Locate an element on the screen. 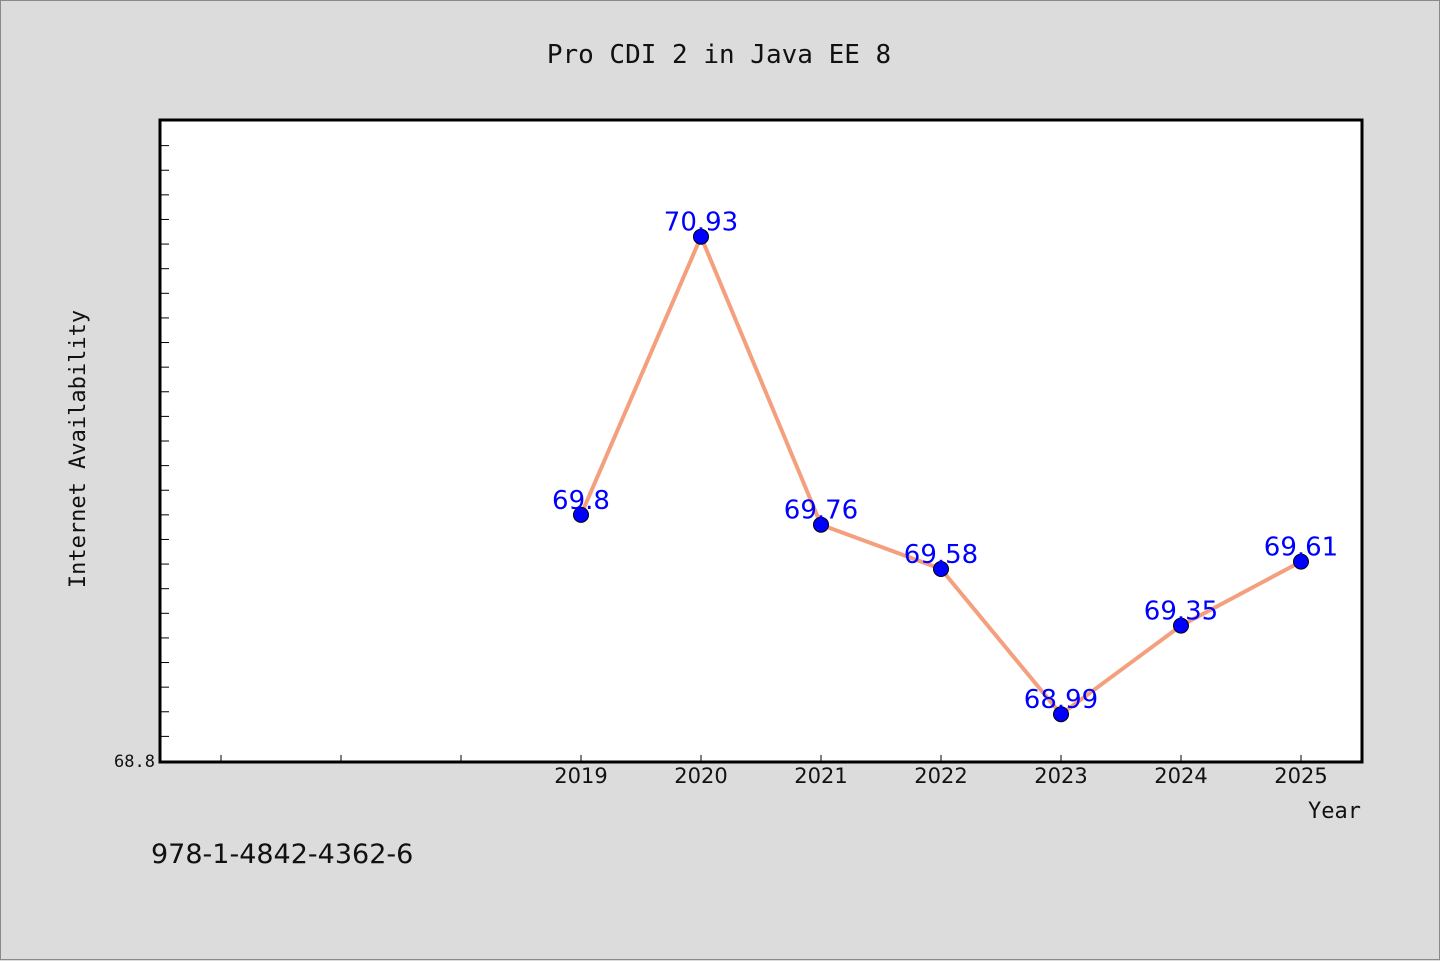 The width and height of the screenshot is (1440, 961). data-label: 69.35 is located at coordinates (1181, 612).